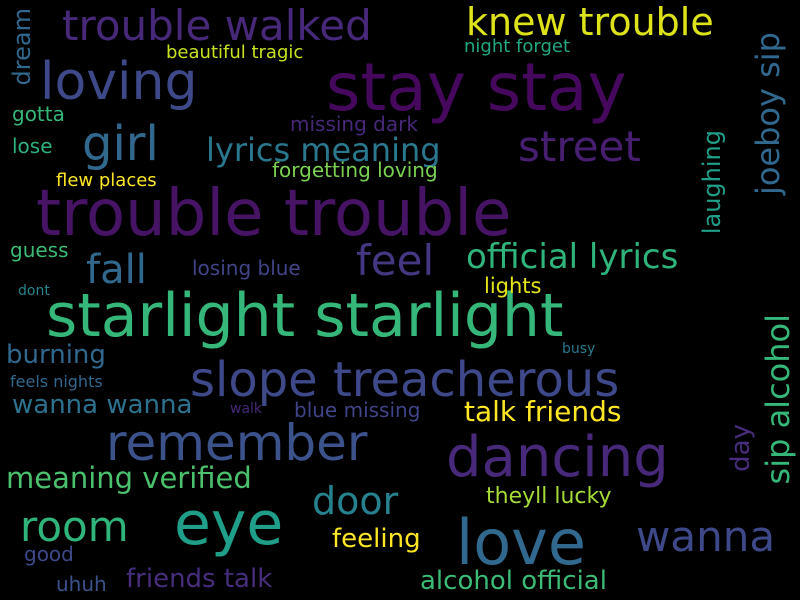 The height and width of the screenshot is (600, 800). Describe the element at coordinates (513, 581) in the screenshot. I see `word-alcohol-official: alcohol official` at that location.